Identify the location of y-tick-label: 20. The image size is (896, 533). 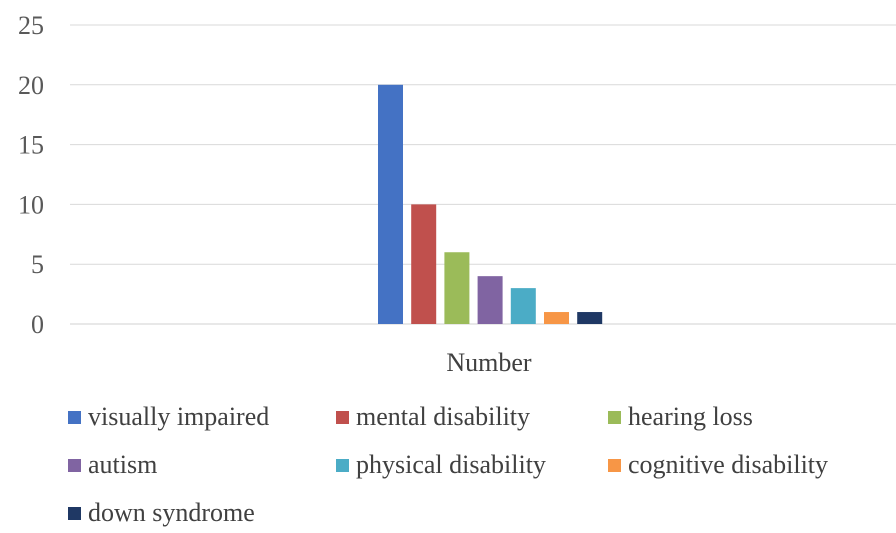
(31, 85).